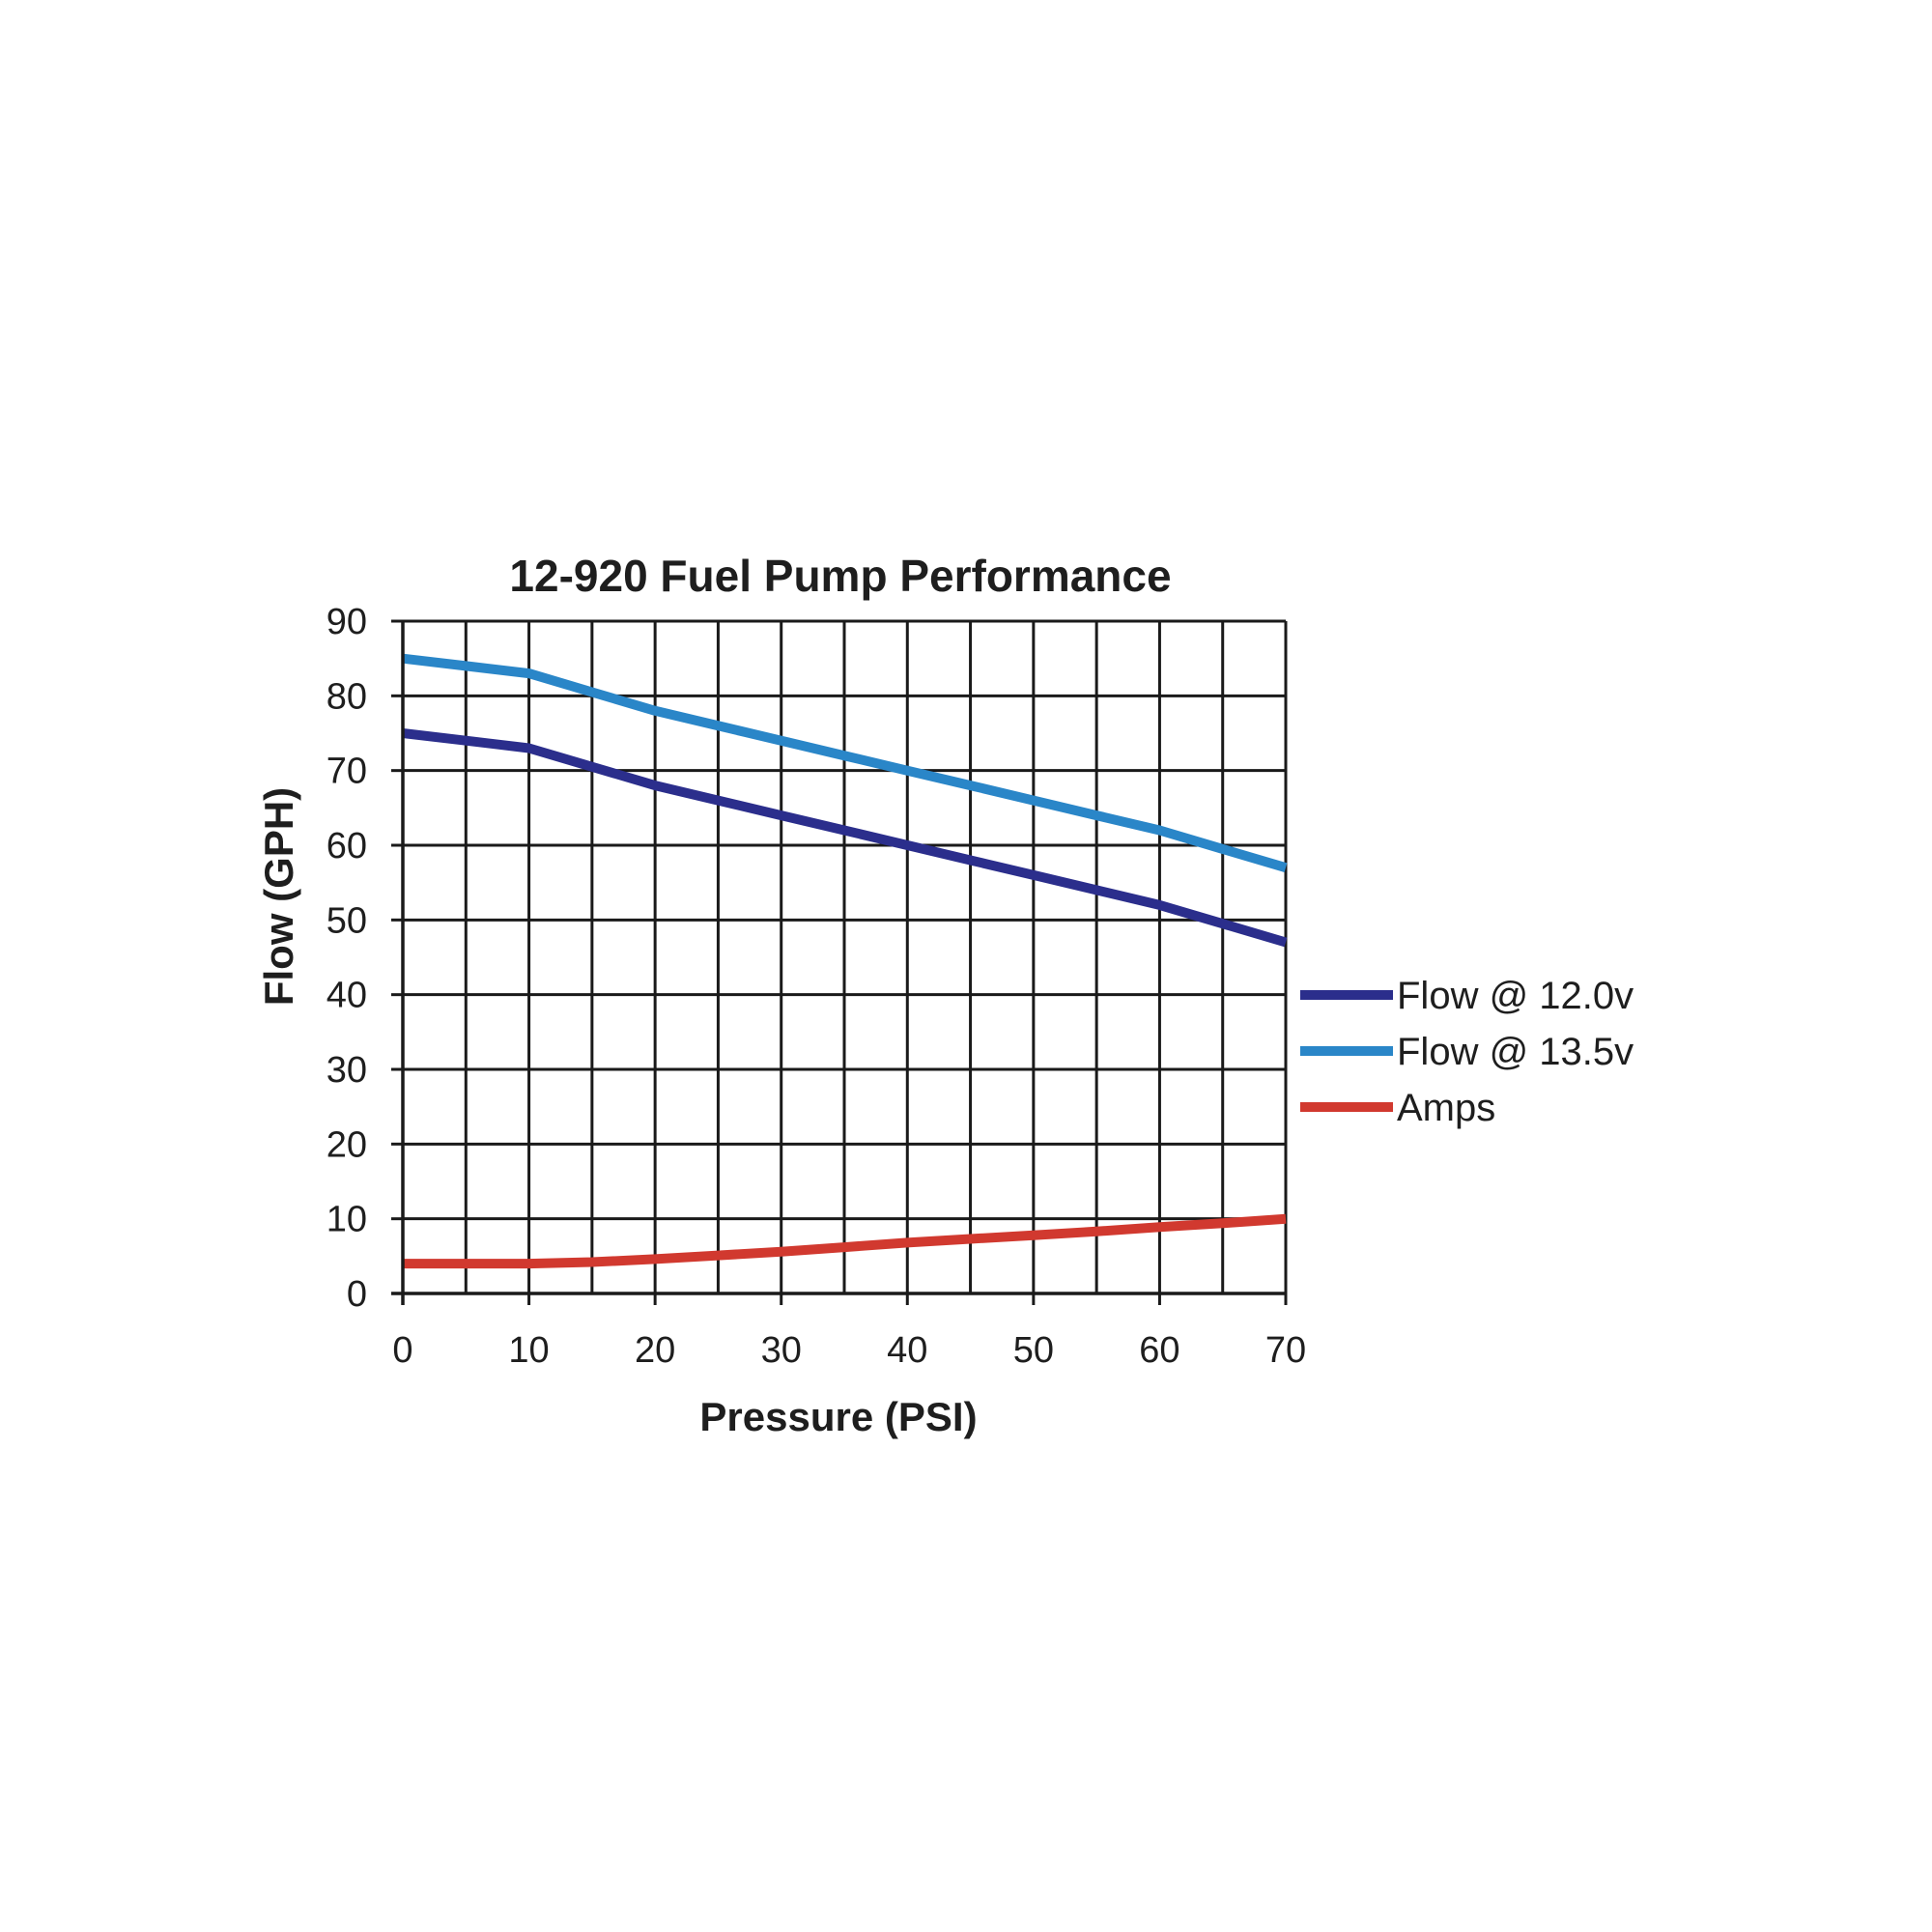 The width and height of the screenshot is (1932, 1932). I want to click on y-tick-labels: 0 10 20 30 40 50 60 70 80 90, so click(347, 958).